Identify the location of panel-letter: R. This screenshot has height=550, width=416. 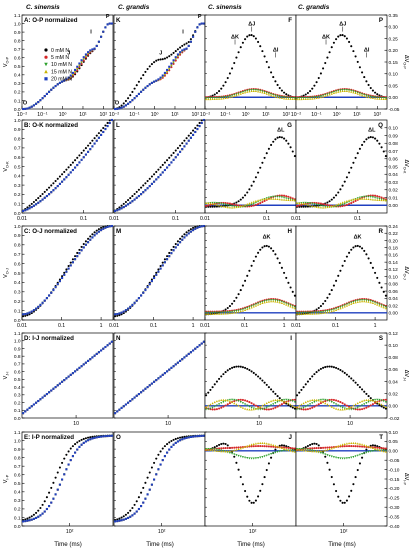
(381, 231).